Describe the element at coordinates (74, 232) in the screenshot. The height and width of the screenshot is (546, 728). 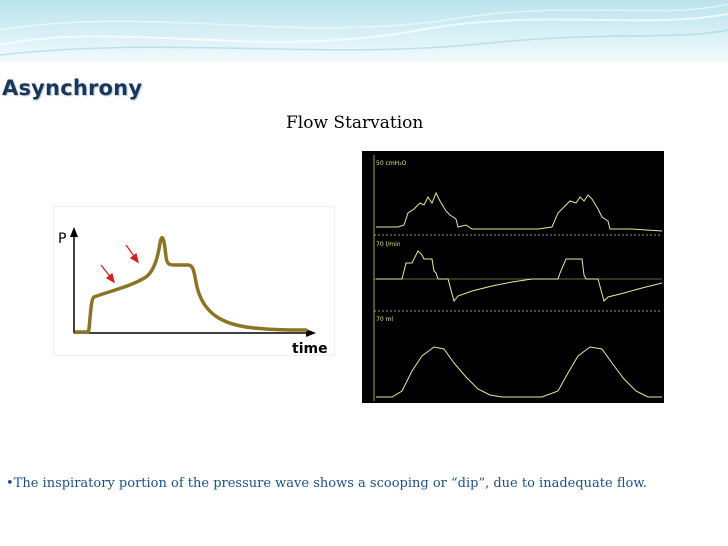
I see `y-axis-arrowhead` at that location.